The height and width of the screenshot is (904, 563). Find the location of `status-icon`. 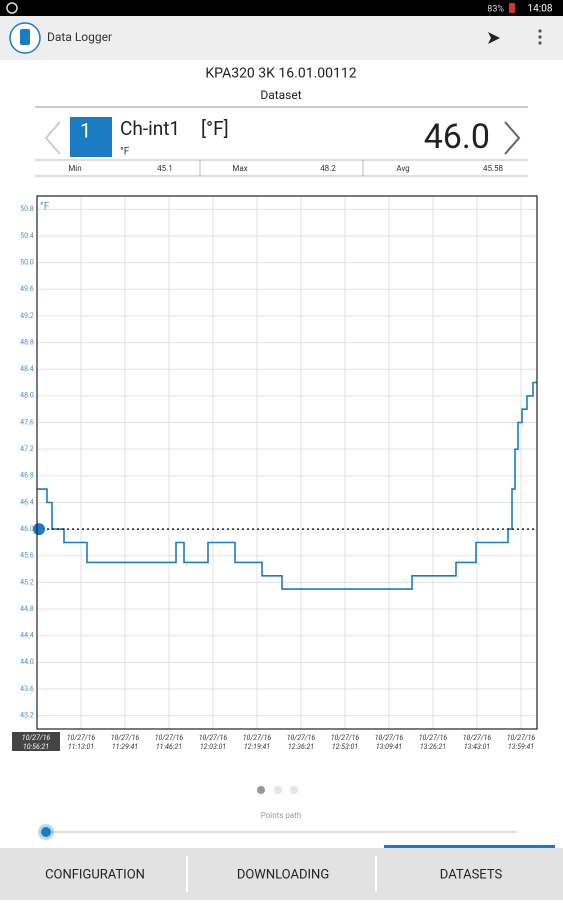

status-icon is located at coordinates (12, 8).